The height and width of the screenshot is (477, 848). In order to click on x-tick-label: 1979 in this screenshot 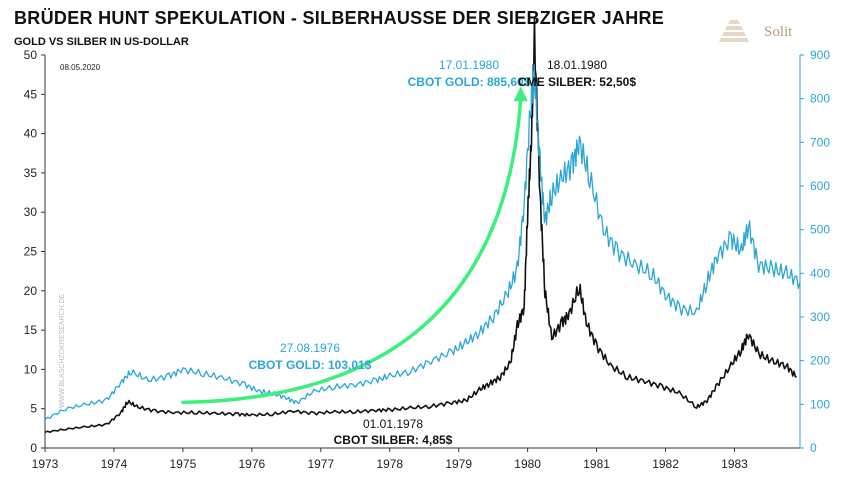, I will do `click(458, 464)`.